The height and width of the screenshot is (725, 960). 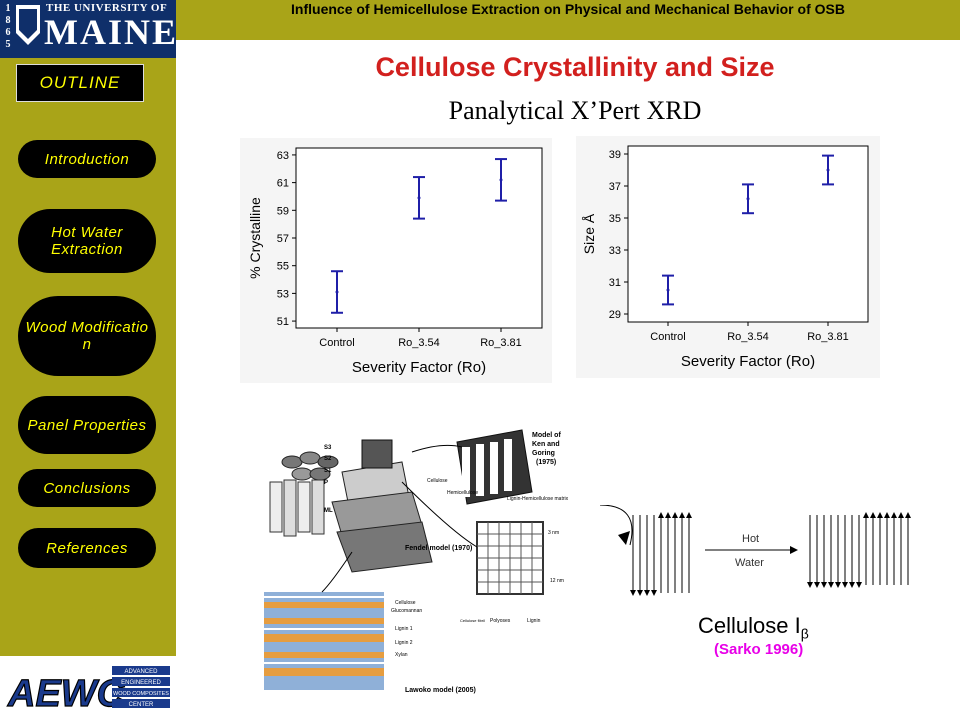 I want to click on nav-panel-properties: Panel Properties, so click(x=87, y=425).